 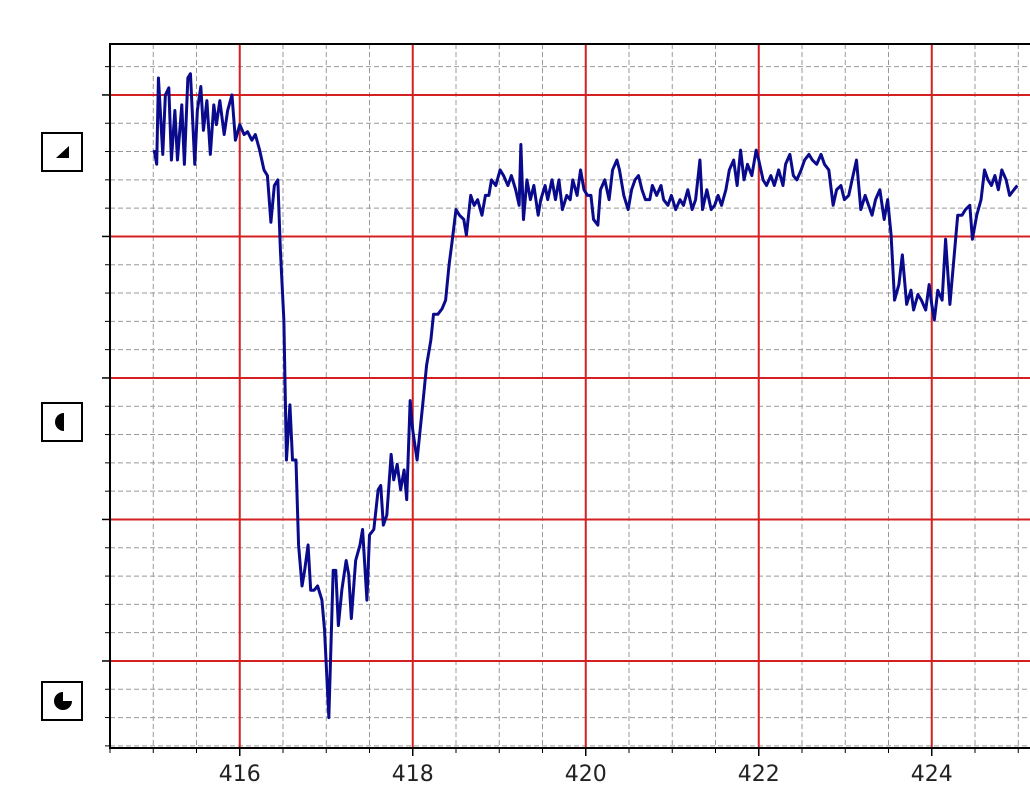 I want to click on x-tick-label: 422, so click(x=759, y=774).